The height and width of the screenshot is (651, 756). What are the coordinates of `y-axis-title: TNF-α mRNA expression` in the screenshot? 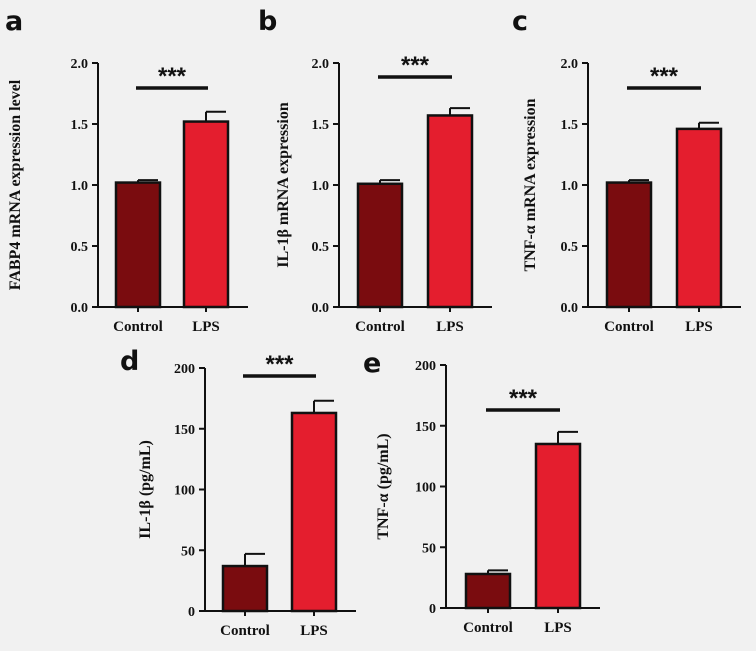 It's located at (530, 184).